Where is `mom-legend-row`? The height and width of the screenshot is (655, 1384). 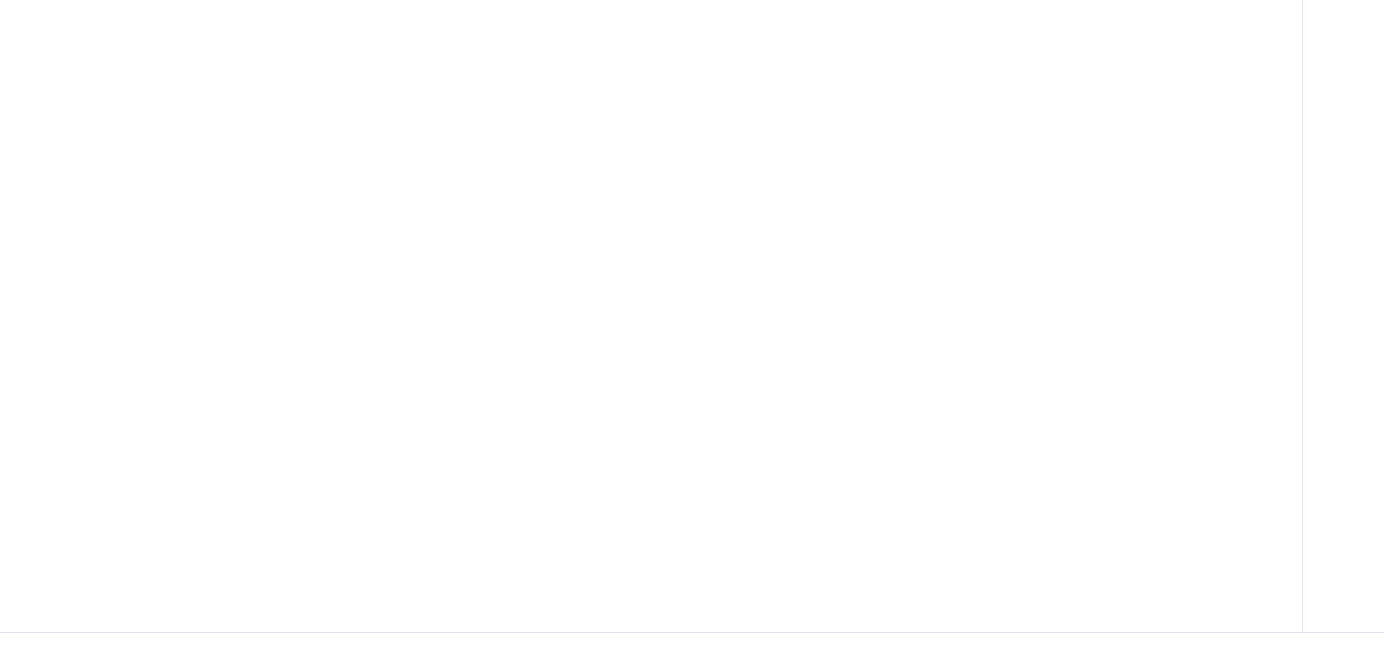
mom-legend-row is located at coordinates (15, 360).